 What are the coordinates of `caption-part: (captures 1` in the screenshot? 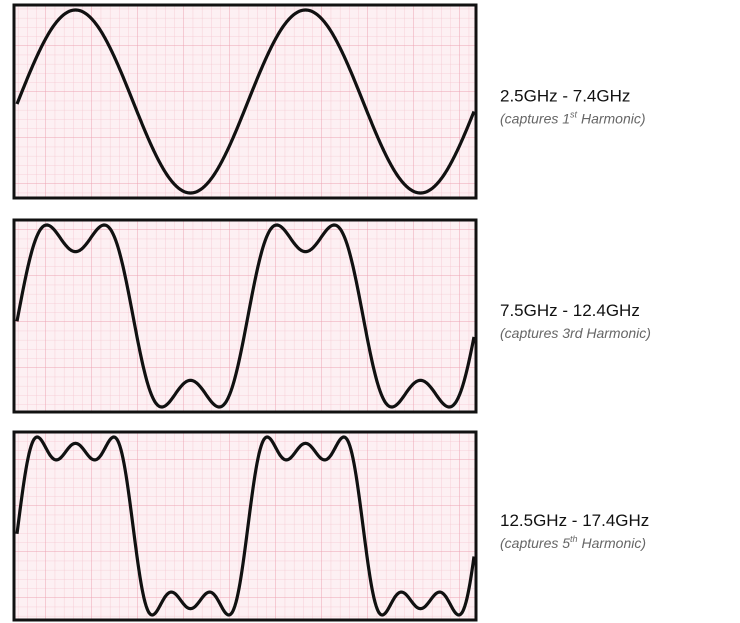 It's located at (535, 119).